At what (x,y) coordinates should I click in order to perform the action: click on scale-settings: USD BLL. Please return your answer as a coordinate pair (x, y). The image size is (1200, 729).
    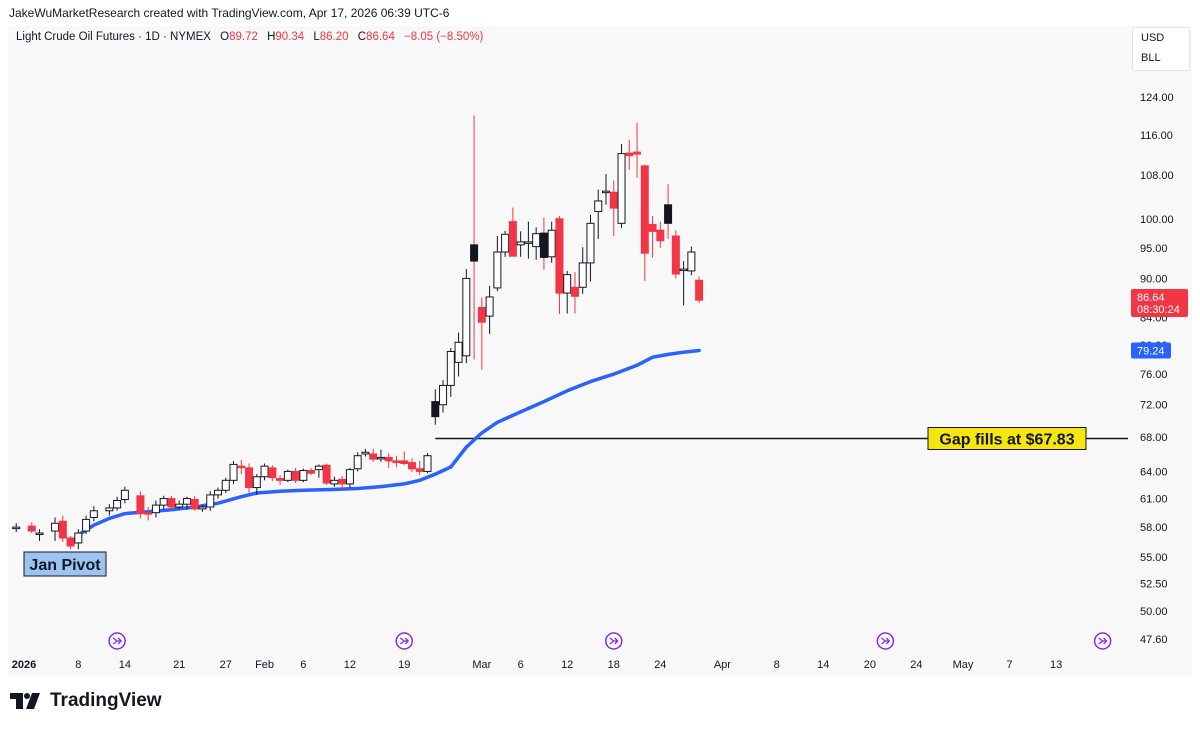
    Looking at the image, I should click on (1161, 49).